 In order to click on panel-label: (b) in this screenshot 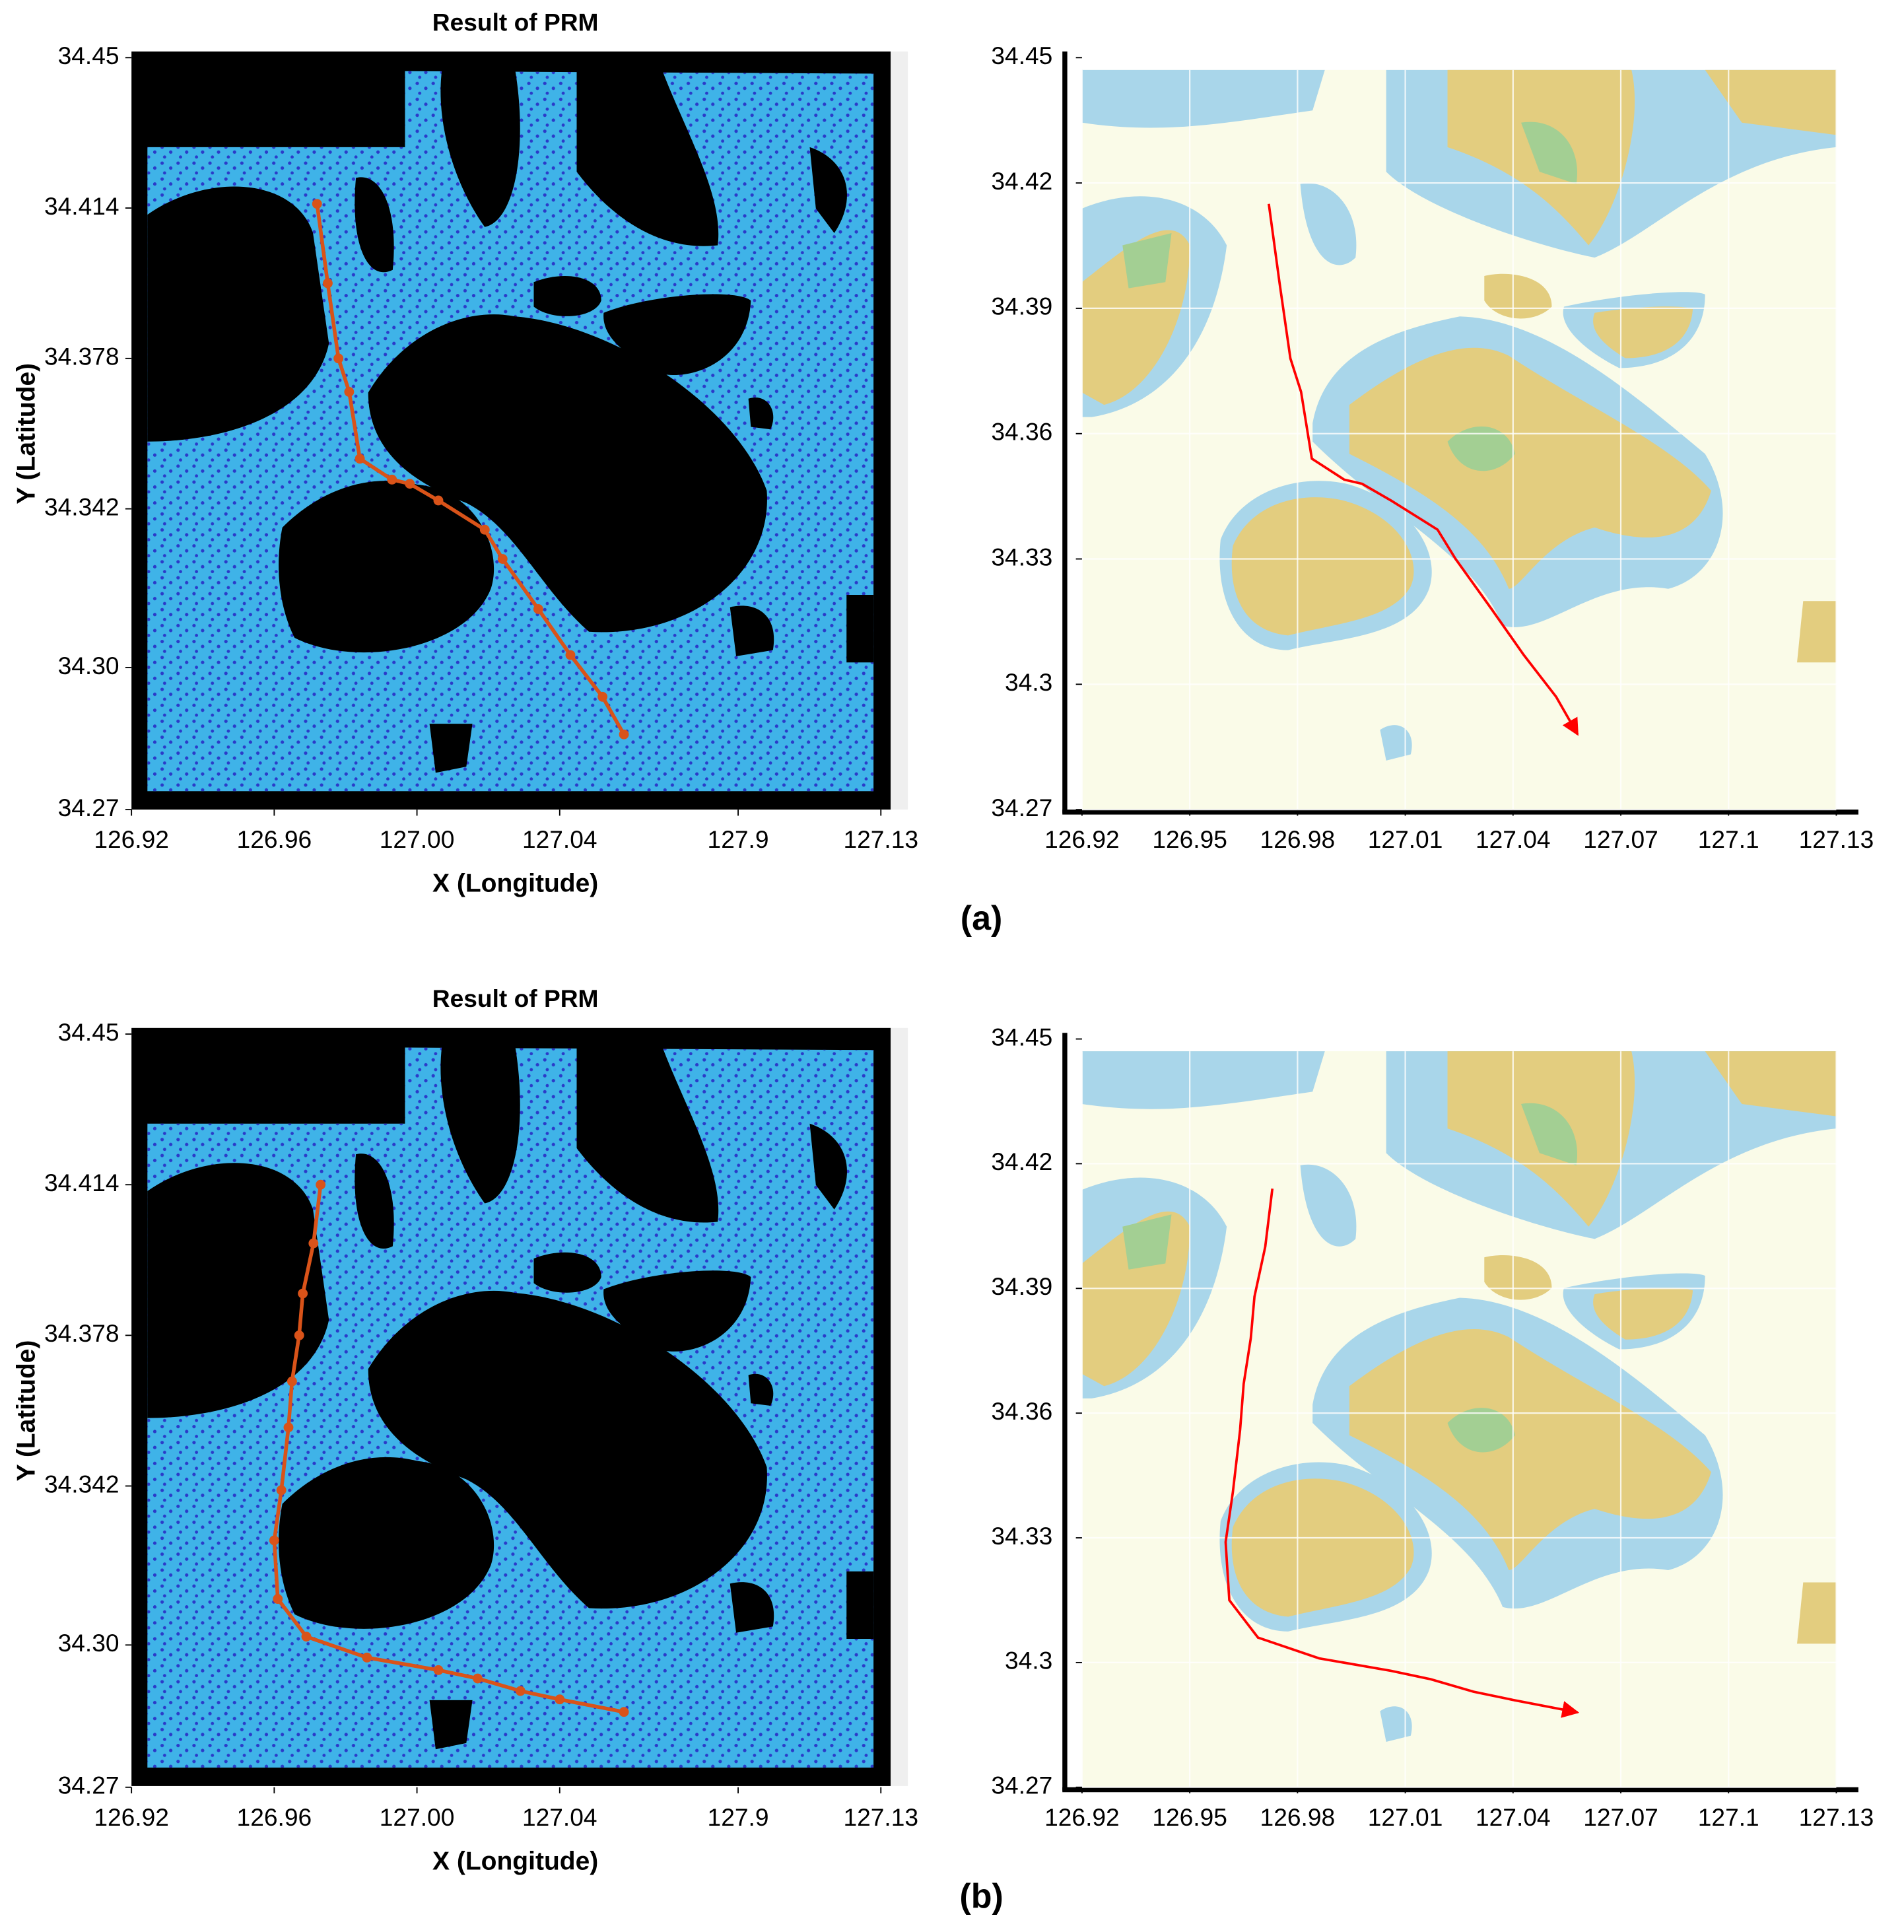, I will do `click(981, 1896)`.